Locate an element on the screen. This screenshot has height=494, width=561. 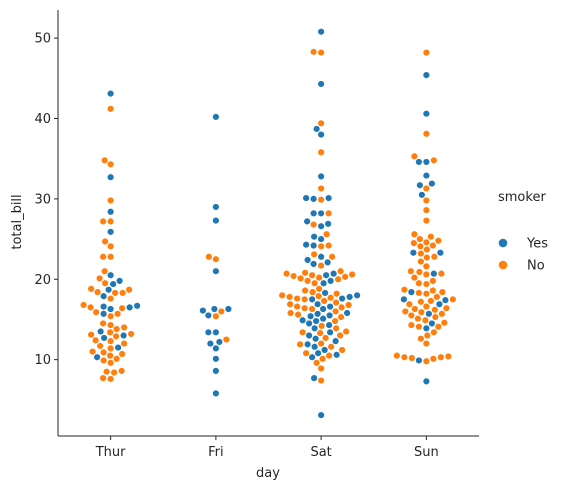
legend-marker is located at coordinates (503, 265).